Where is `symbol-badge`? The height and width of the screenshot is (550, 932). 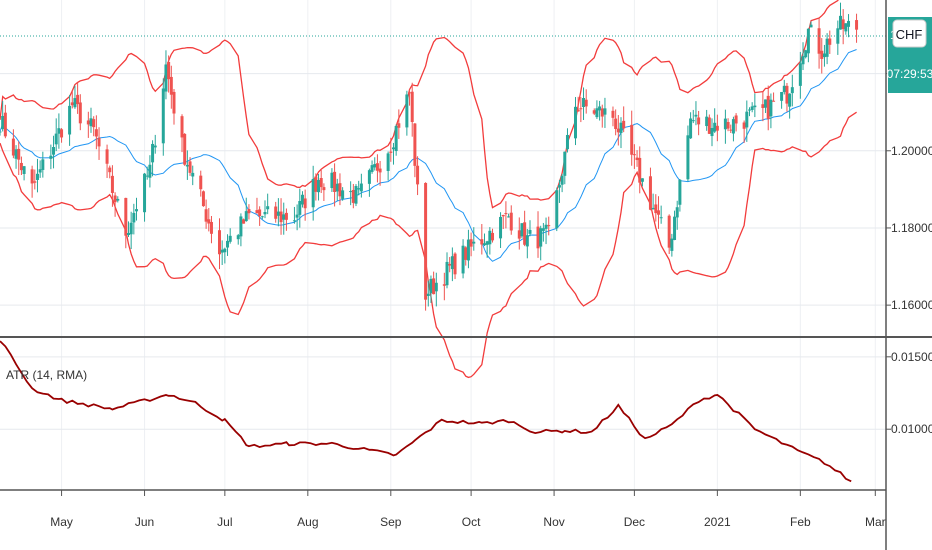 symbol-badge is located at coordinates (909, 33).